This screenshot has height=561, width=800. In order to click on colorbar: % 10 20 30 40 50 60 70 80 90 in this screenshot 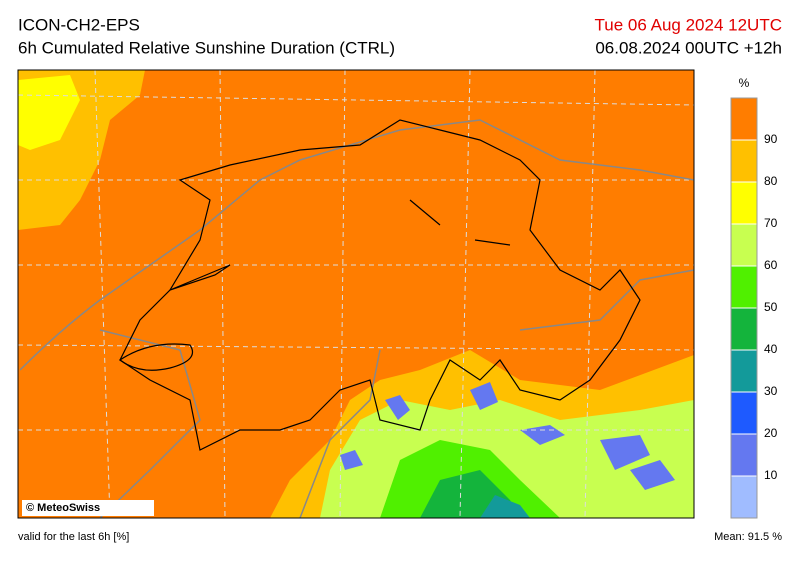, I will do `click(754, 297)`.